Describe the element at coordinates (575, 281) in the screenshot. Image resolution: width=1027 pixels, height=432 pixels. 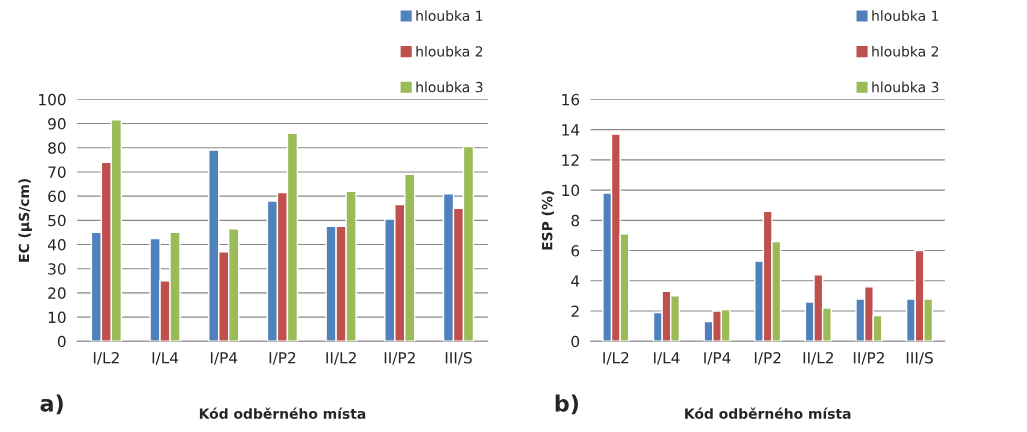
I see `y-tick-label: 4` at that location.